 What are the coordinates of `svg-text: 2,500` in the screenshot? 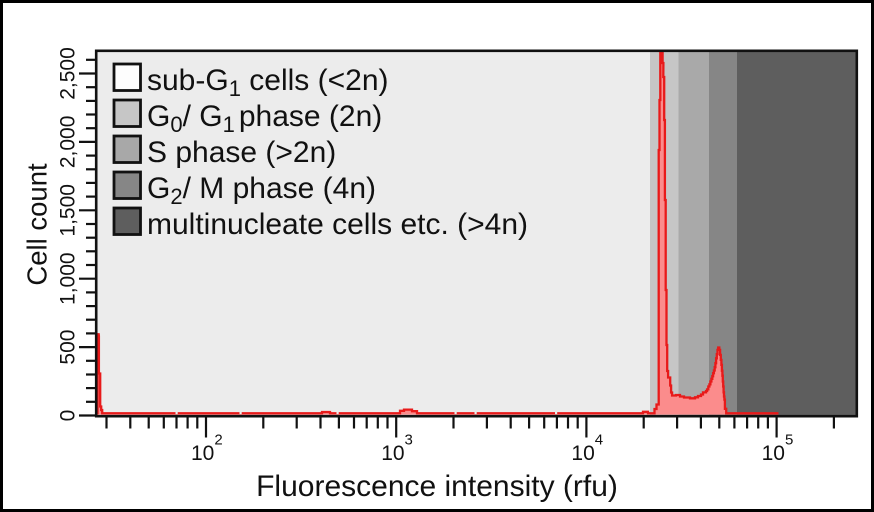 It's located at (68, 73).